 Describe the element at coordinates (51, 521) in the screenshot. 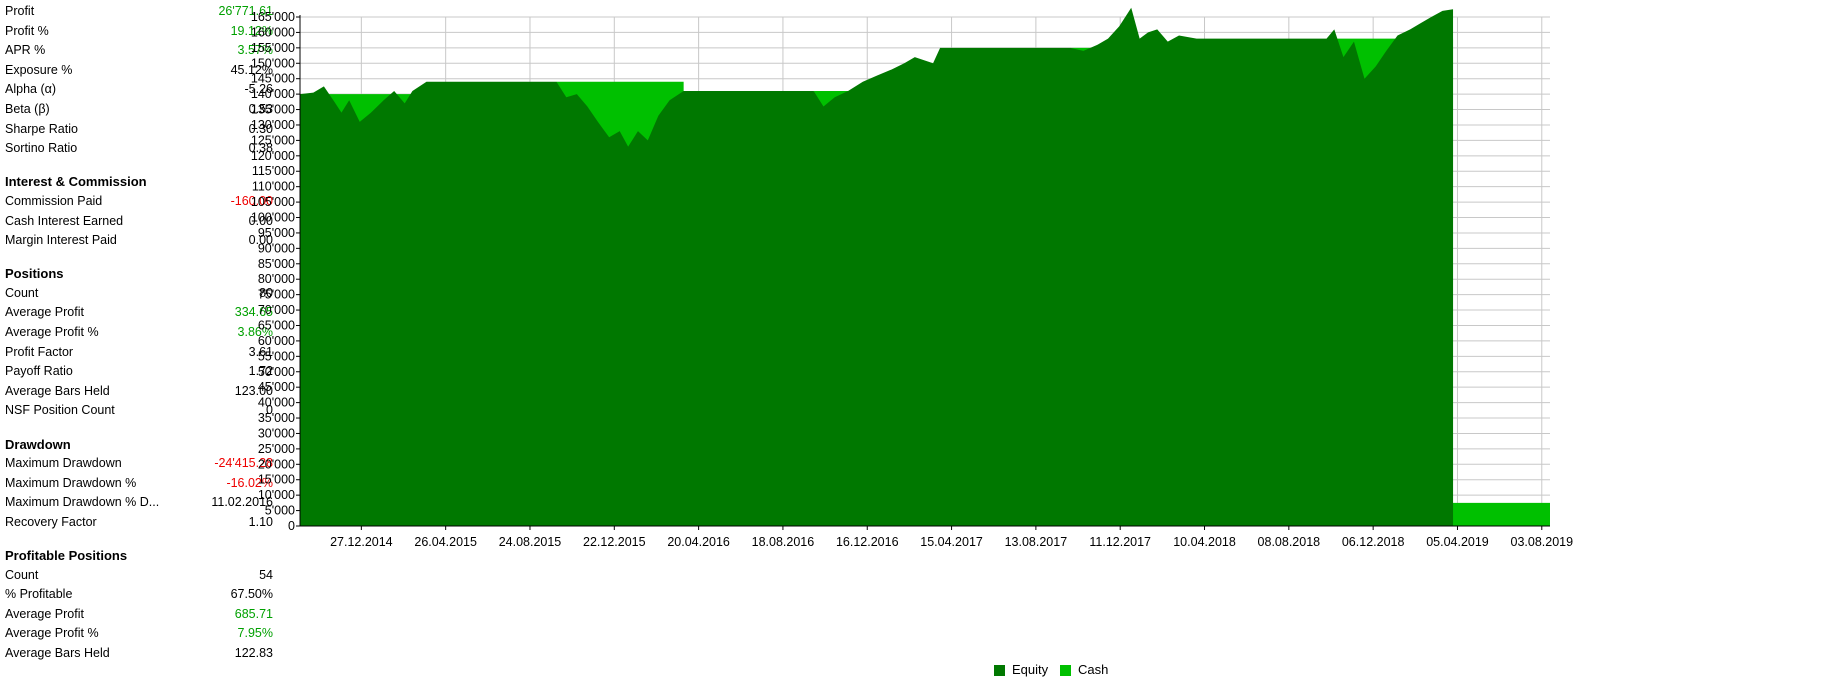

I see `stat-label: Recovery Factor` at that location.